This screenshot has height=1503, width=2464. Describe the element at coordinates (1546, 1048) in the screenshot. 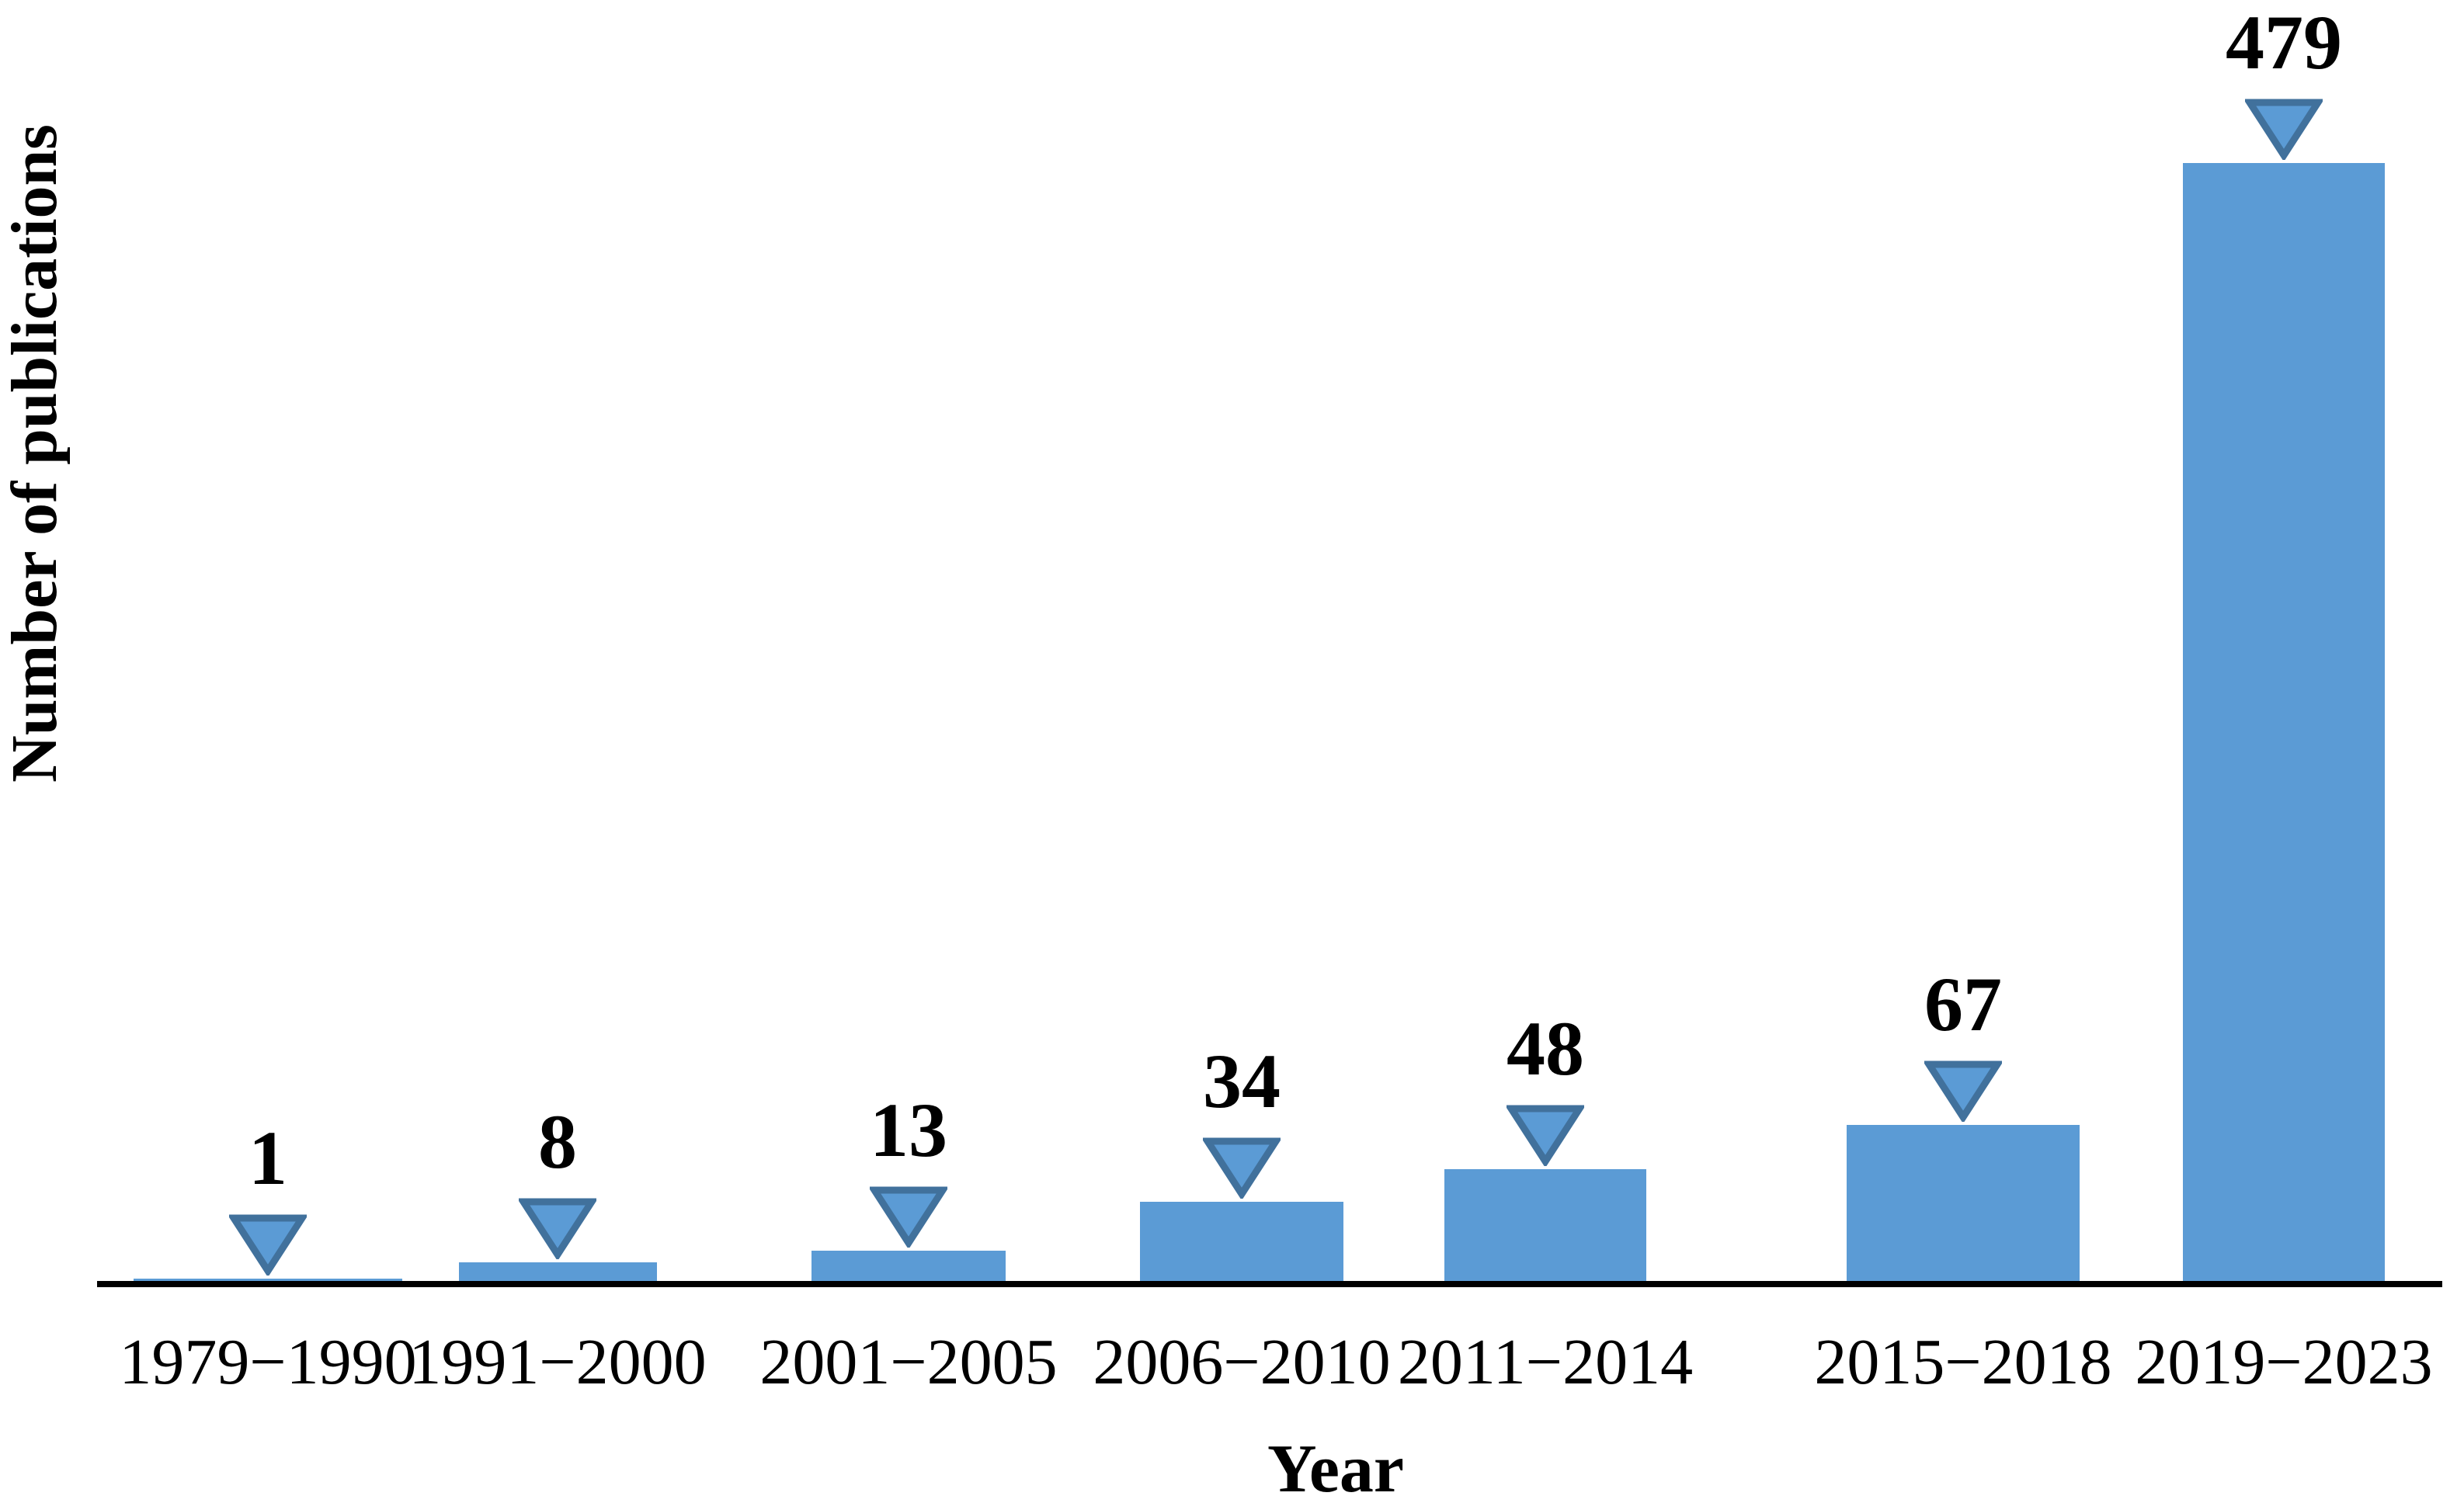

I see `bar-value-label: 48` at that location.